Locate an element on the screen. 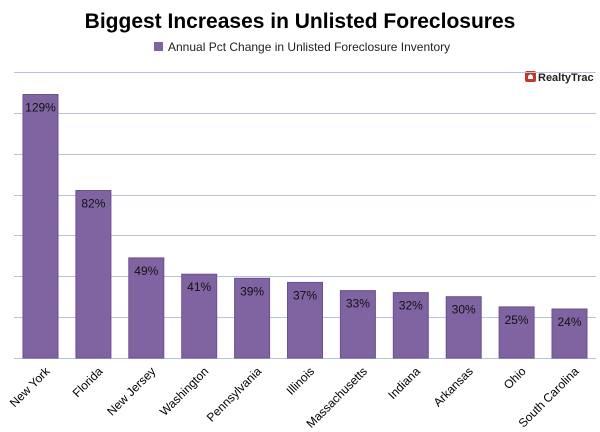 Image resolution: width=600 pixels, height=432 pixels. x-tick-label: Indiana is located at coordinates (404, 383).